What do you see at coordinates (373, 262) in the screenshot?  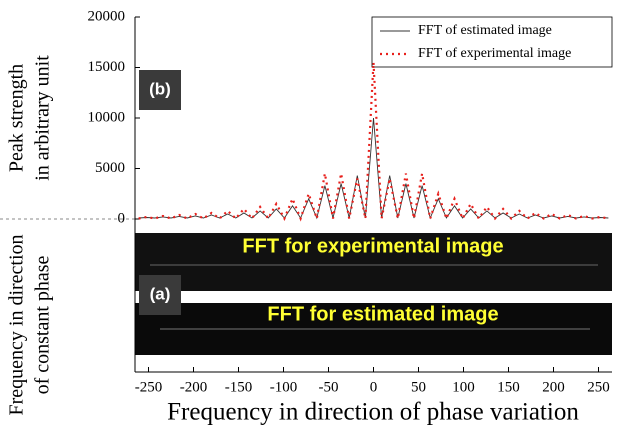 I see `image-band` at bounding box center [373, 262].